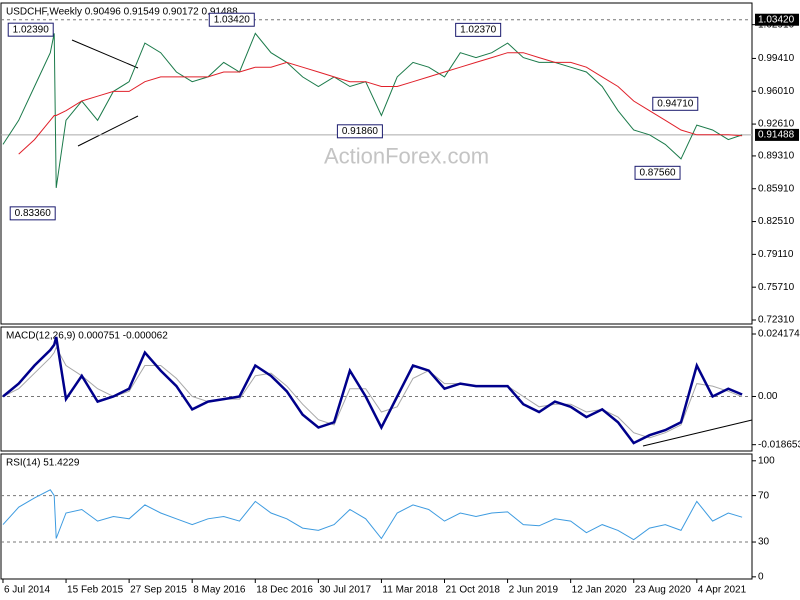 Image resolution: width=800 pixels, height=600 pixels. Describe the element at coordinates (776, 124) in the screenshot. I see `y-tick-label: 0.92610` at that location.